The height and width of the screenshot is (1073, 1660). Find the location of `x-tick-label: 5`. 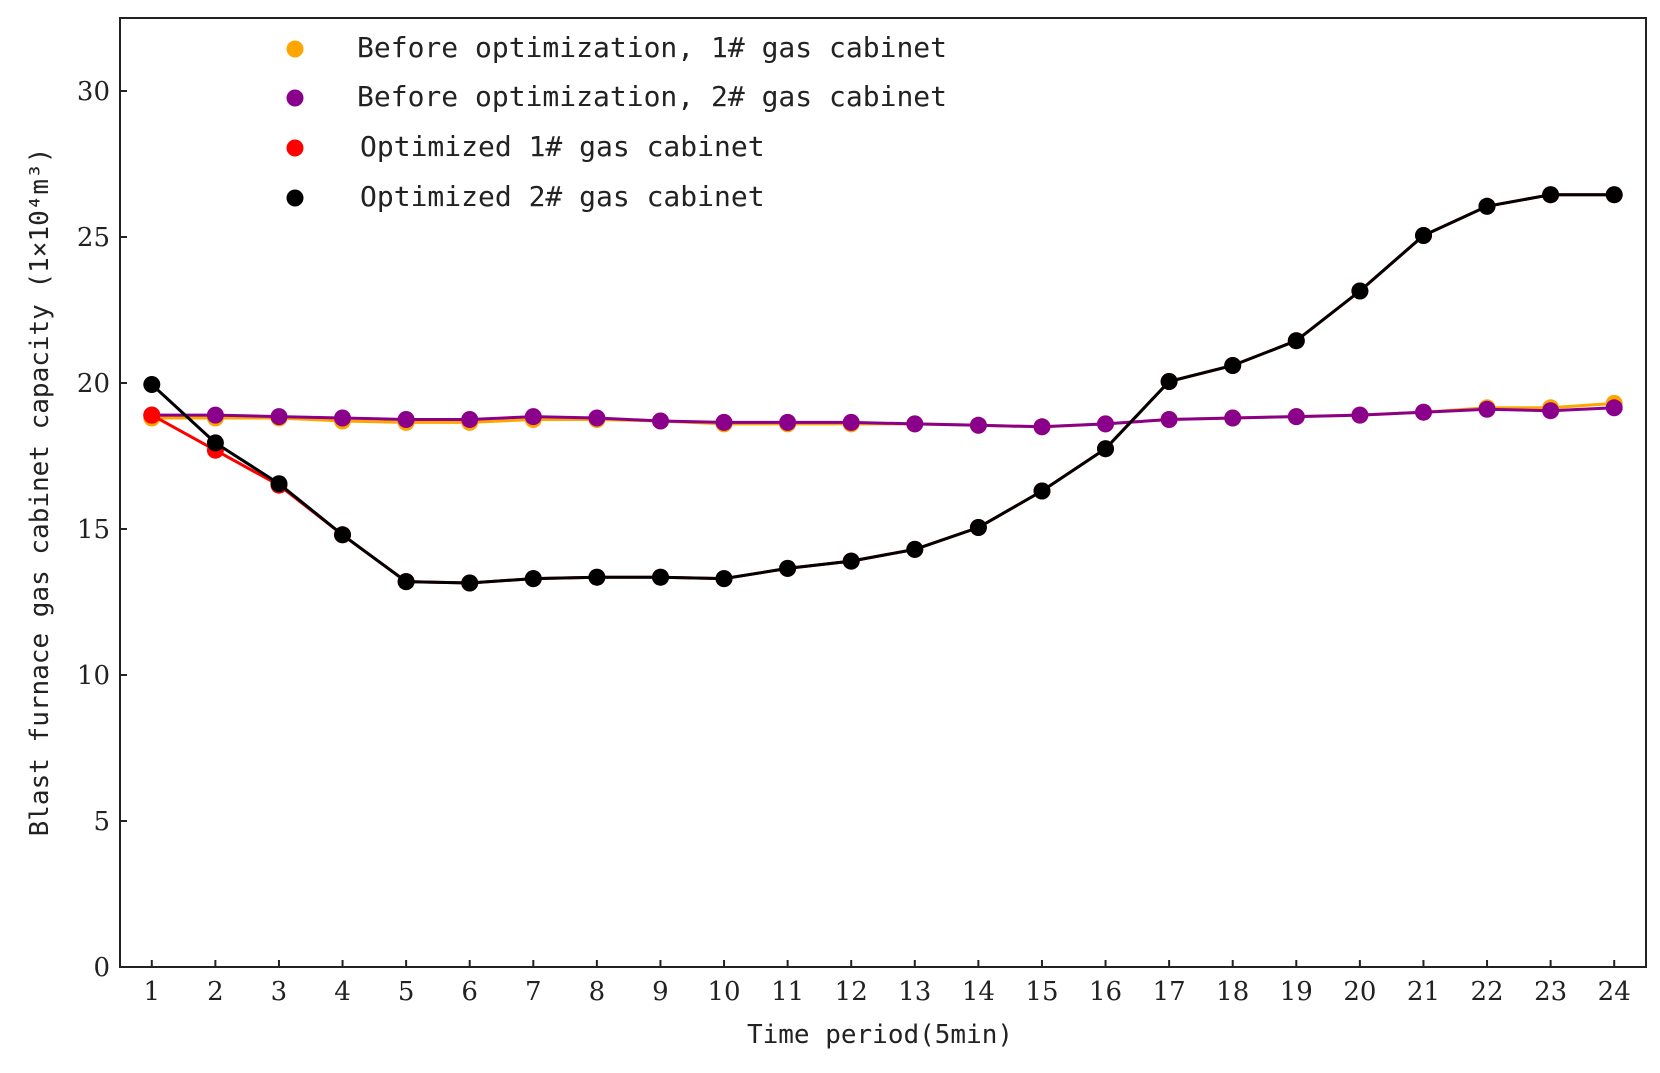

x-tick-label: 5 is located at coordinates (406, 992).